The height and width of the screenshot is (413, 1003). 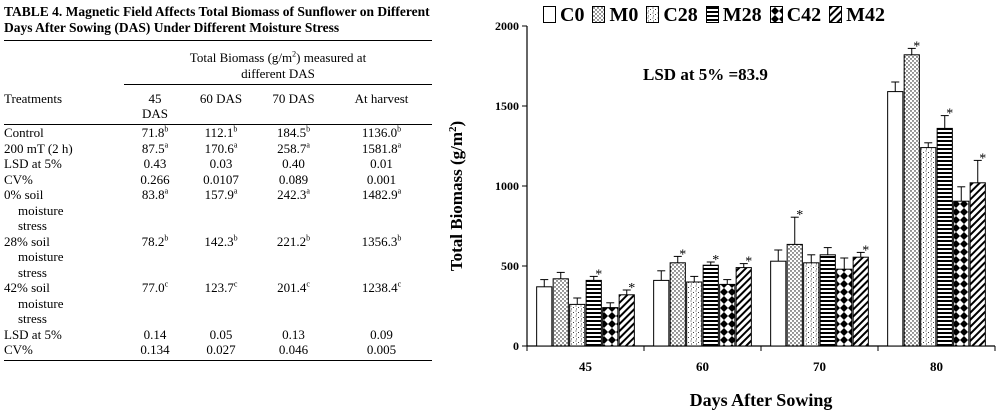 I want to click on row-label: Control, so click(x=24, y=132).